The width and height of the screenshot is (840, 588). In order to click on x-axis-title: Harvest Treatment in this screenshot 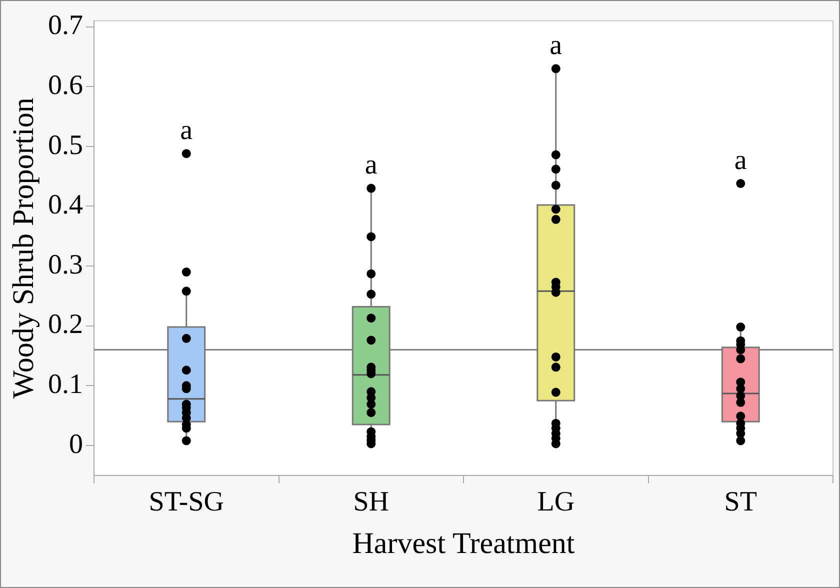, I will do `click(464, 543)`.